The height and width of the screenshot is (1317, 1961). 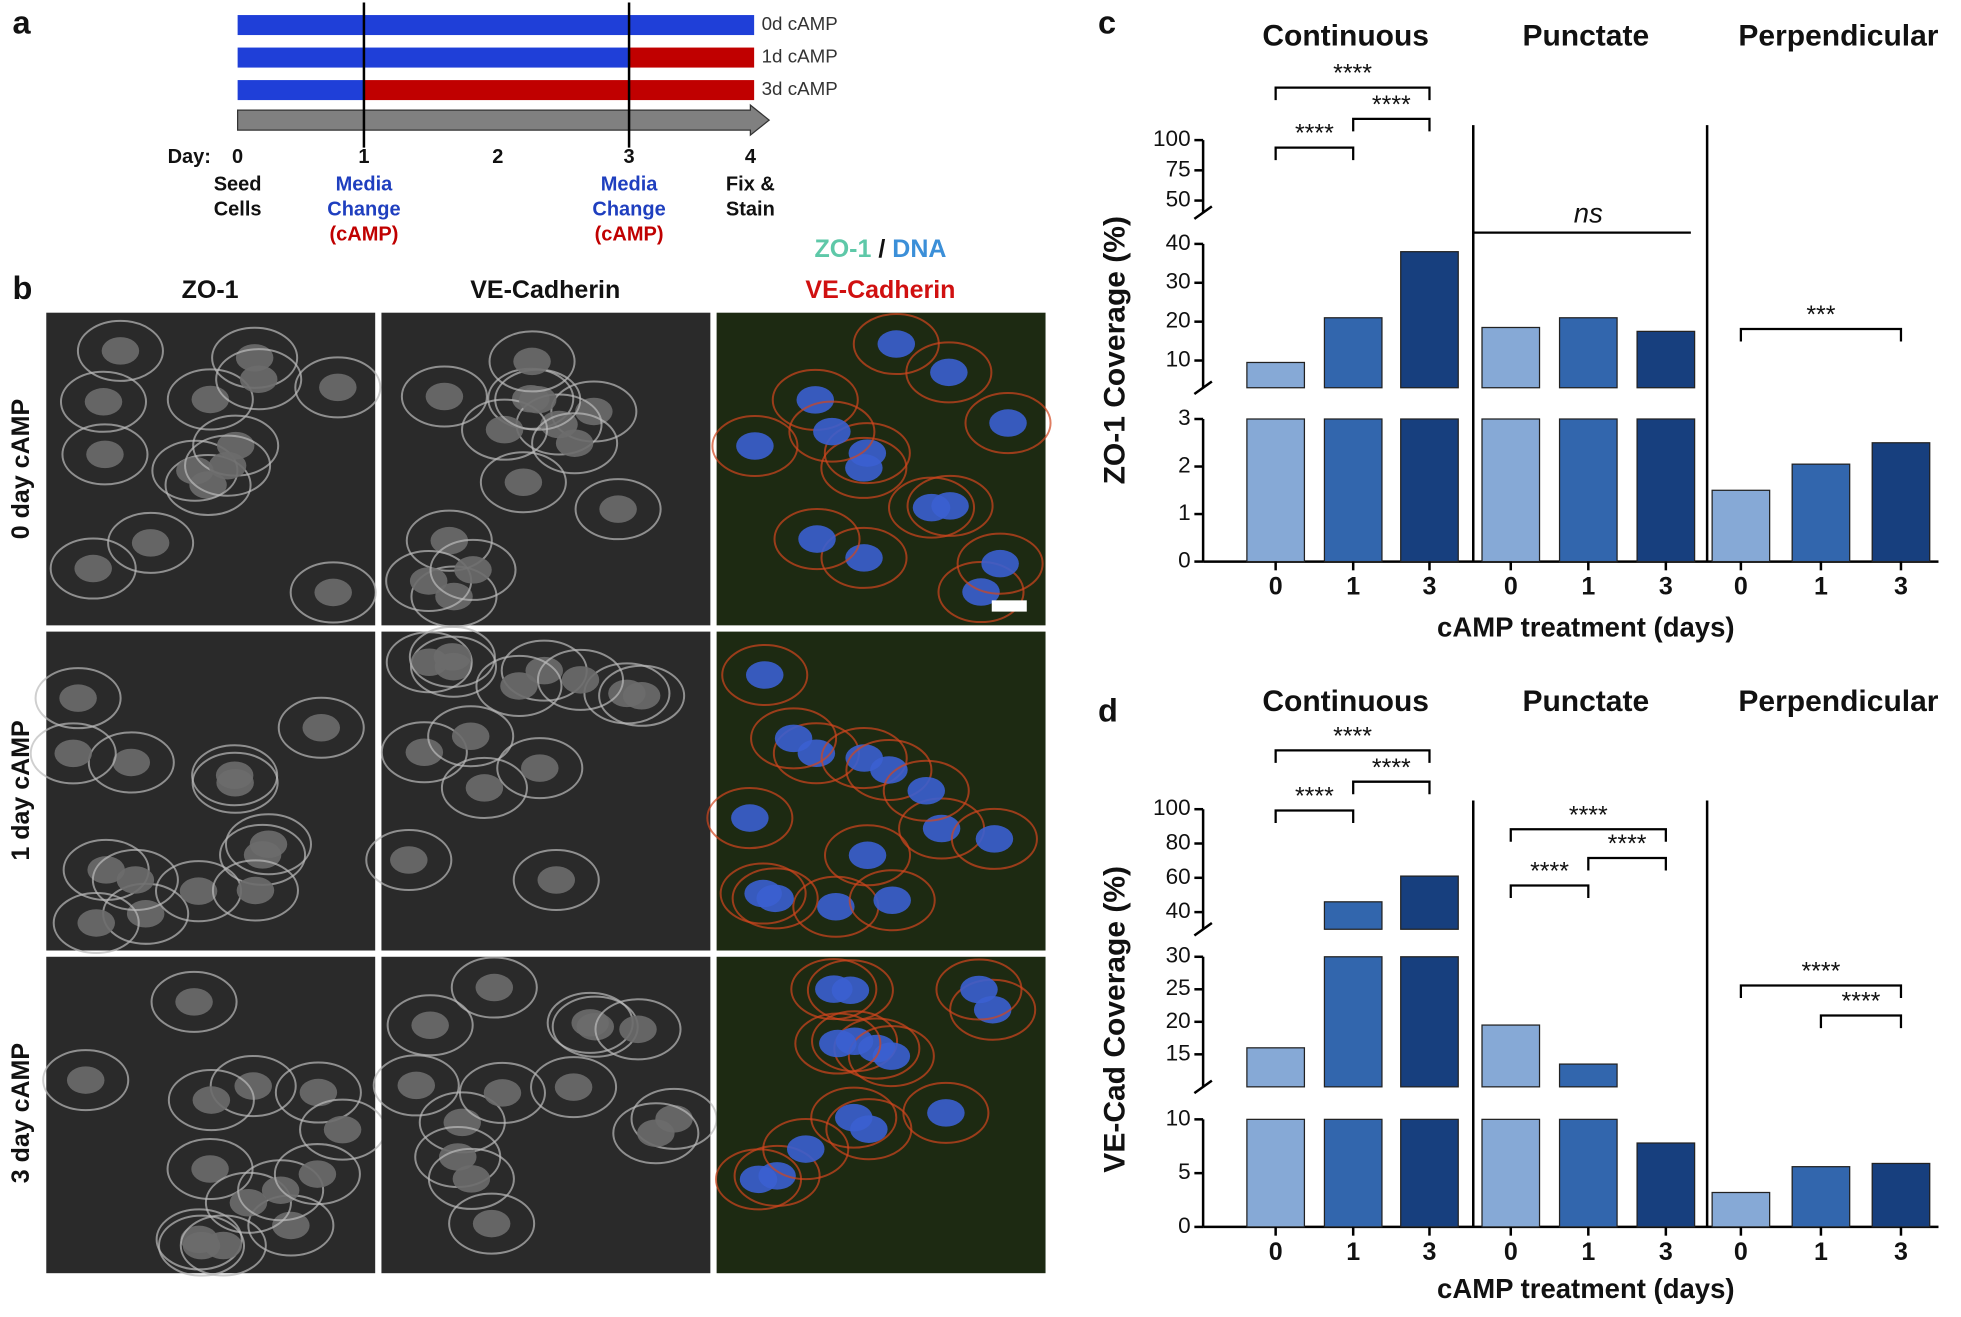 I want to click on group-title: Perpendicular, so click(x=1838, y=701).